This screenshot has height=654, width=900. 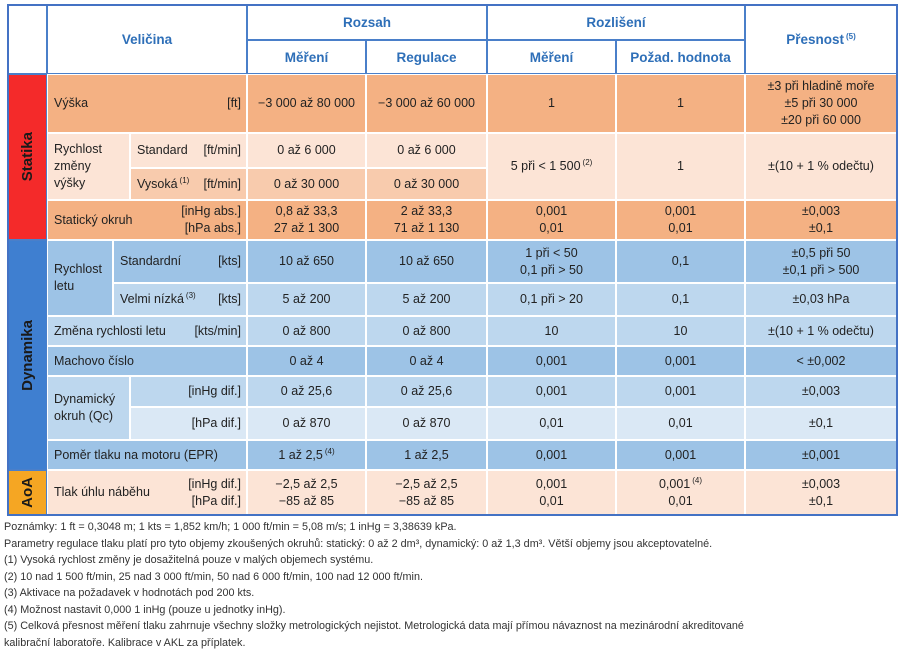 I want to click on value-cell: 0,001 0,01, so click(x=680, y=220).